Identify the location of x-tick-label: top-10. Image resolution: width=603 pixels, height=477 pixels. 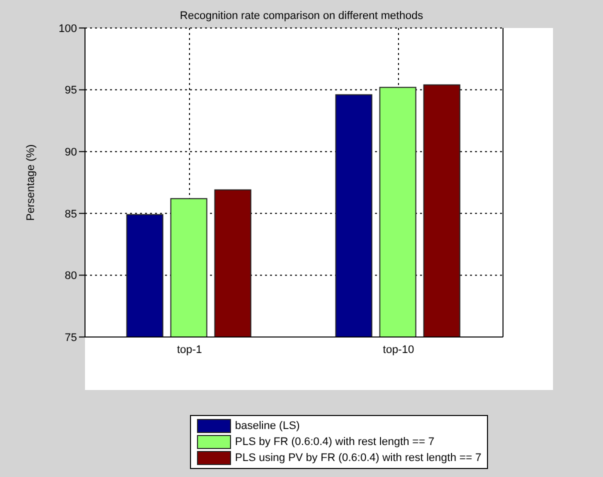
(398, 350).